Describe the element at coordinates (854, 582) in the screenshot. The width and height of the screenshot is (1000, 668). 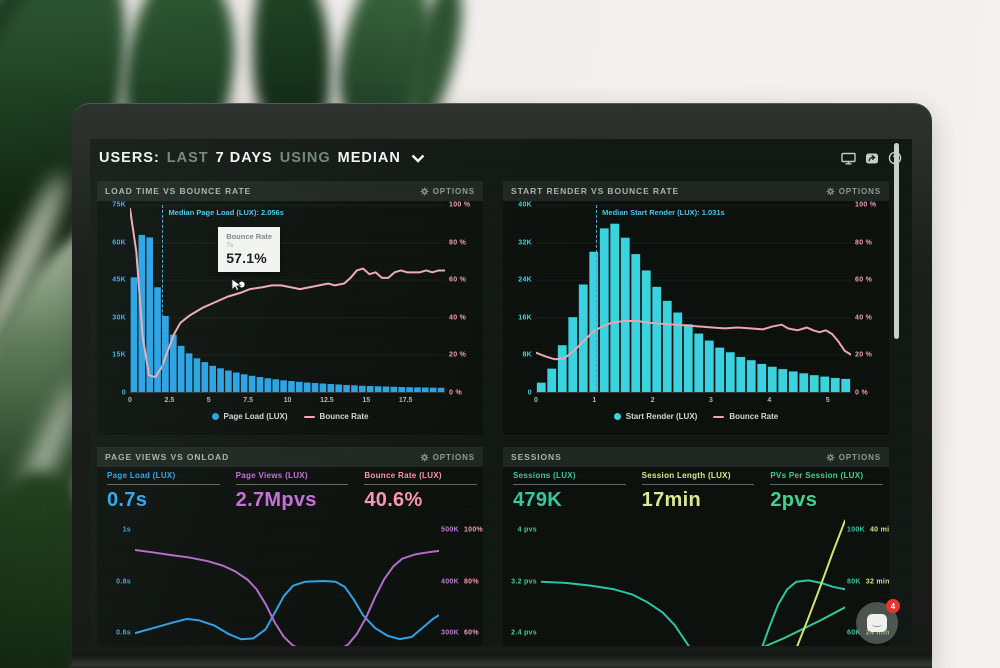
I see `y-axis-tick-part: 80K` at that location.